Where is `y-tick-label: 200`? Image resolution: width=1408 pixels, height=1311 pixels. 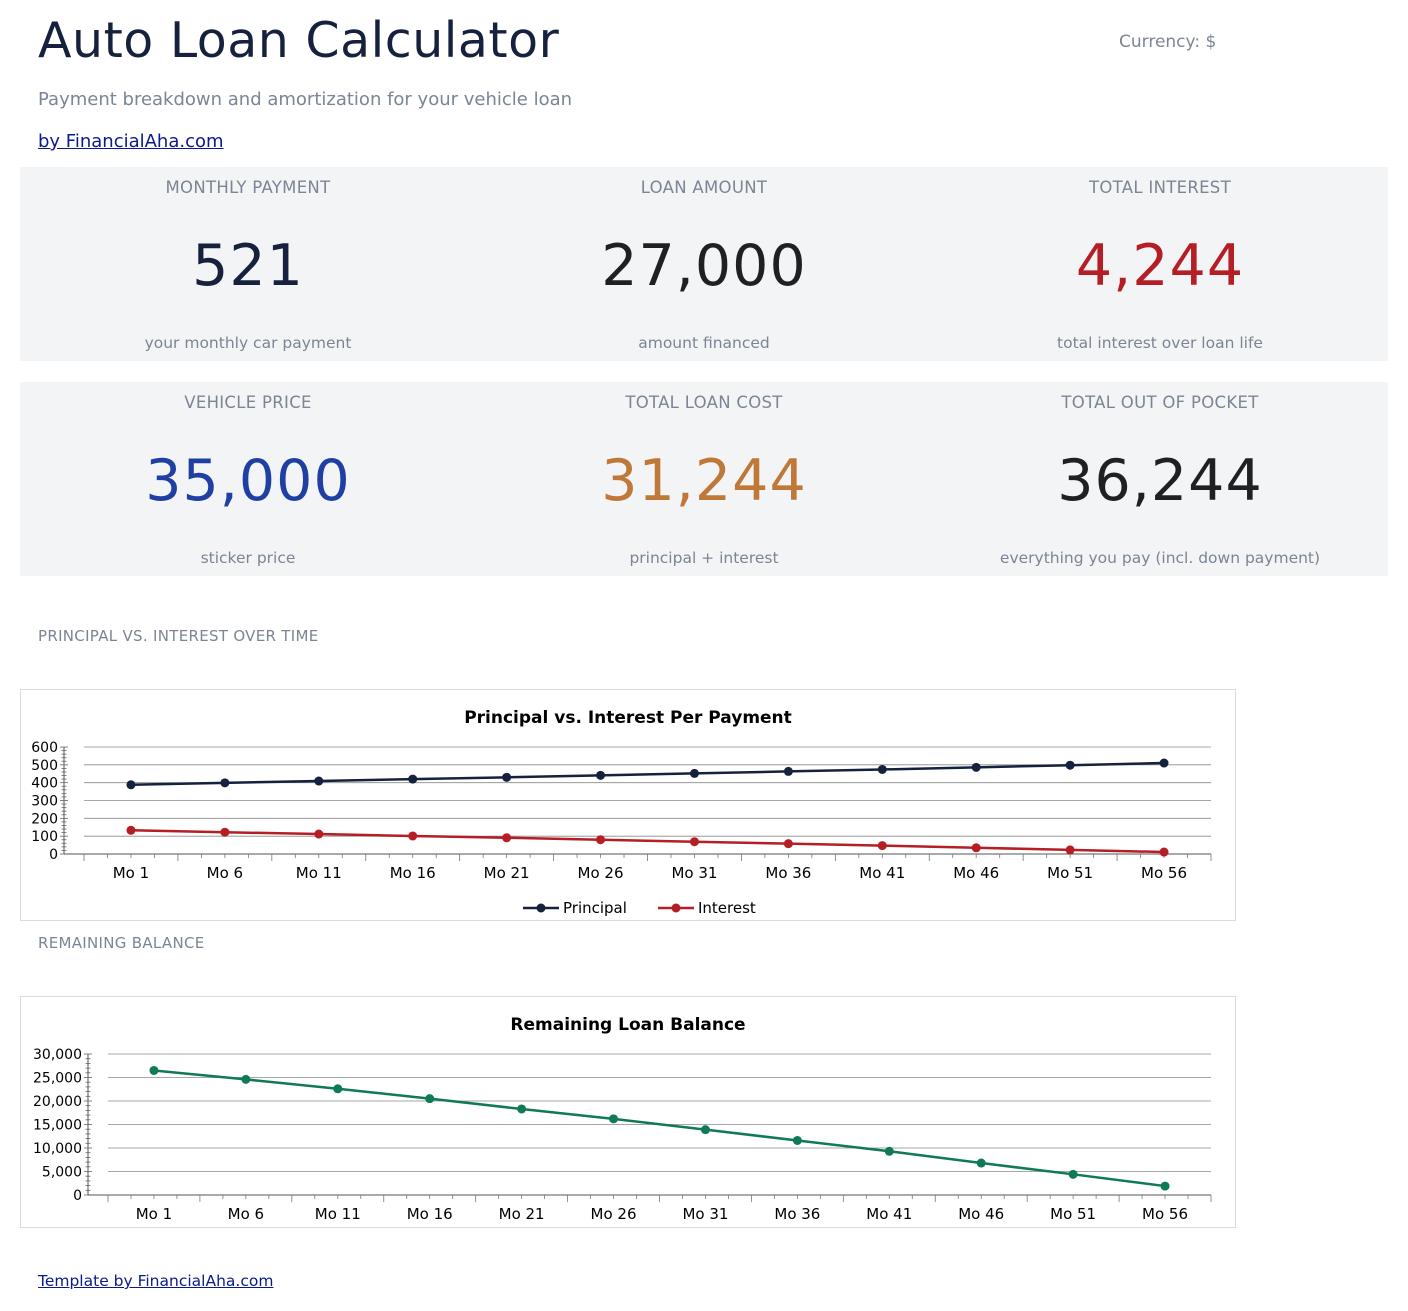 y-tick-label: 200 is located at coordinates (44, 819).